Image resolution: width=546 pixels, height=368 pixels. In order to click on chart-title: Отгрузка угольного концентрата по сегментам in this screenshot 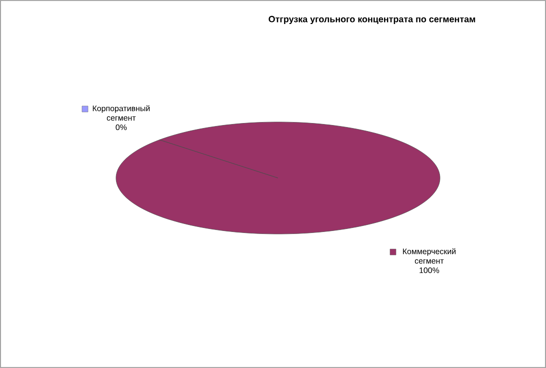, I will do `click(372, 20)`.